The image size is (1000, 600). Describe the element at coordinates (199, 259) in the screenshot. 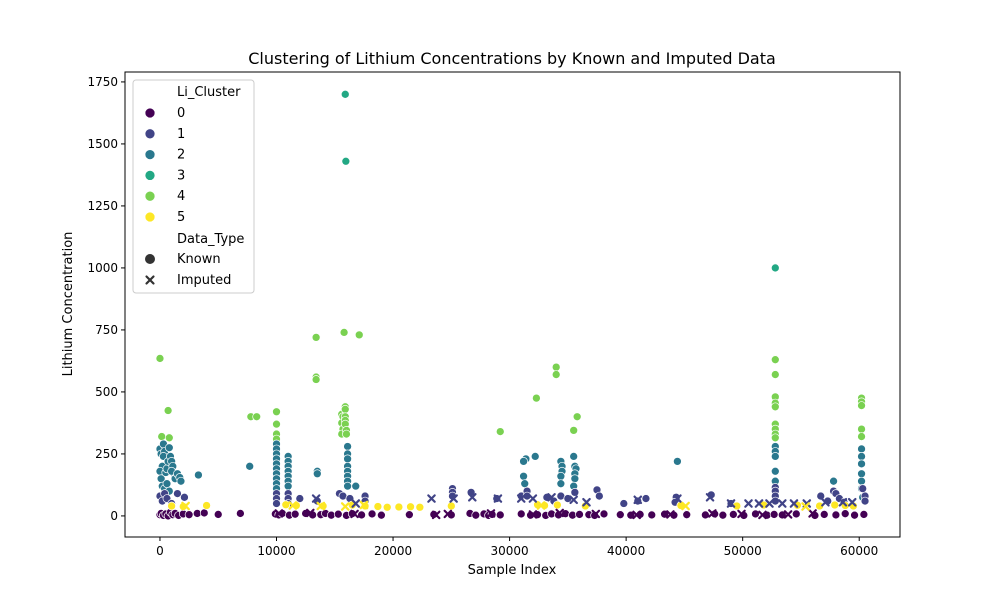

I see `legend-label: Known` at that location.